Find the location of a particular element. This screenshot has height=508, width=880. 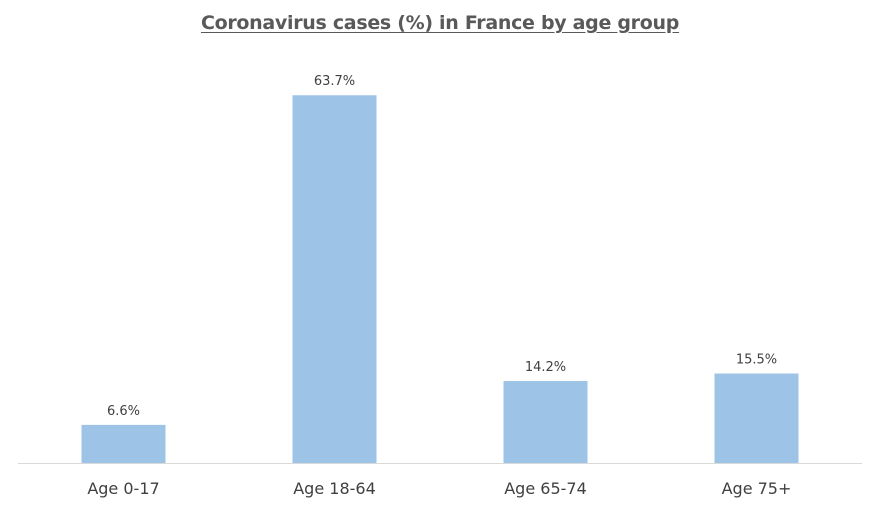

x-tick-label-3: Age 75+ is located at coordinates (757, 488).